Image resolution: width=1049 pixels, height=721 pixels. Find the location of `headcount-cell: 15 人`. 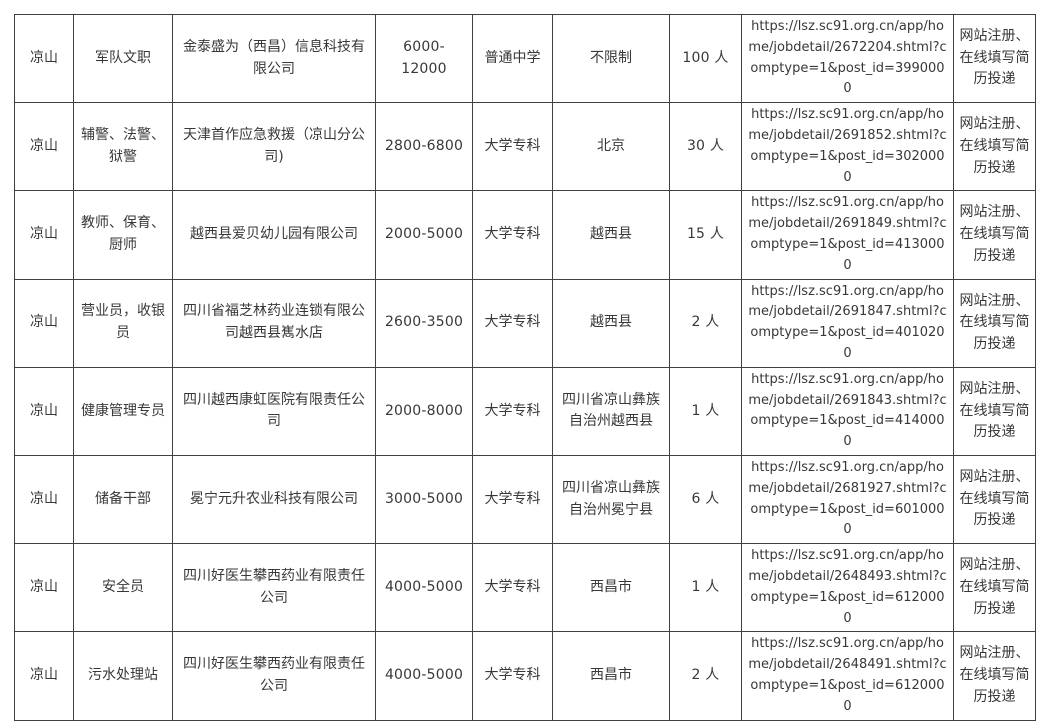

headcount-cell: 15 人 is located at coordinates (705, 235).